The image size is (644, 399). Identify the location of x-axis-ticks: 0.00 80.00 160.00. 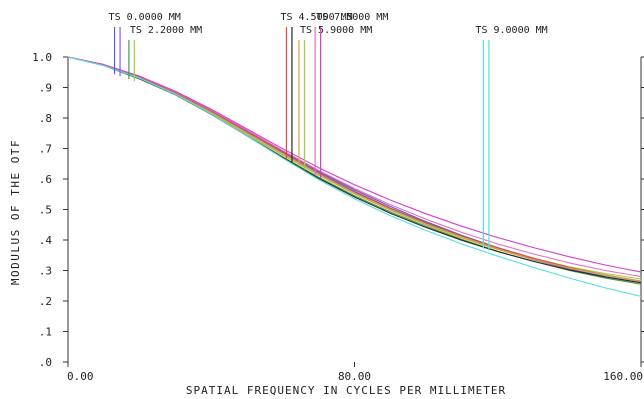
(355, 372).